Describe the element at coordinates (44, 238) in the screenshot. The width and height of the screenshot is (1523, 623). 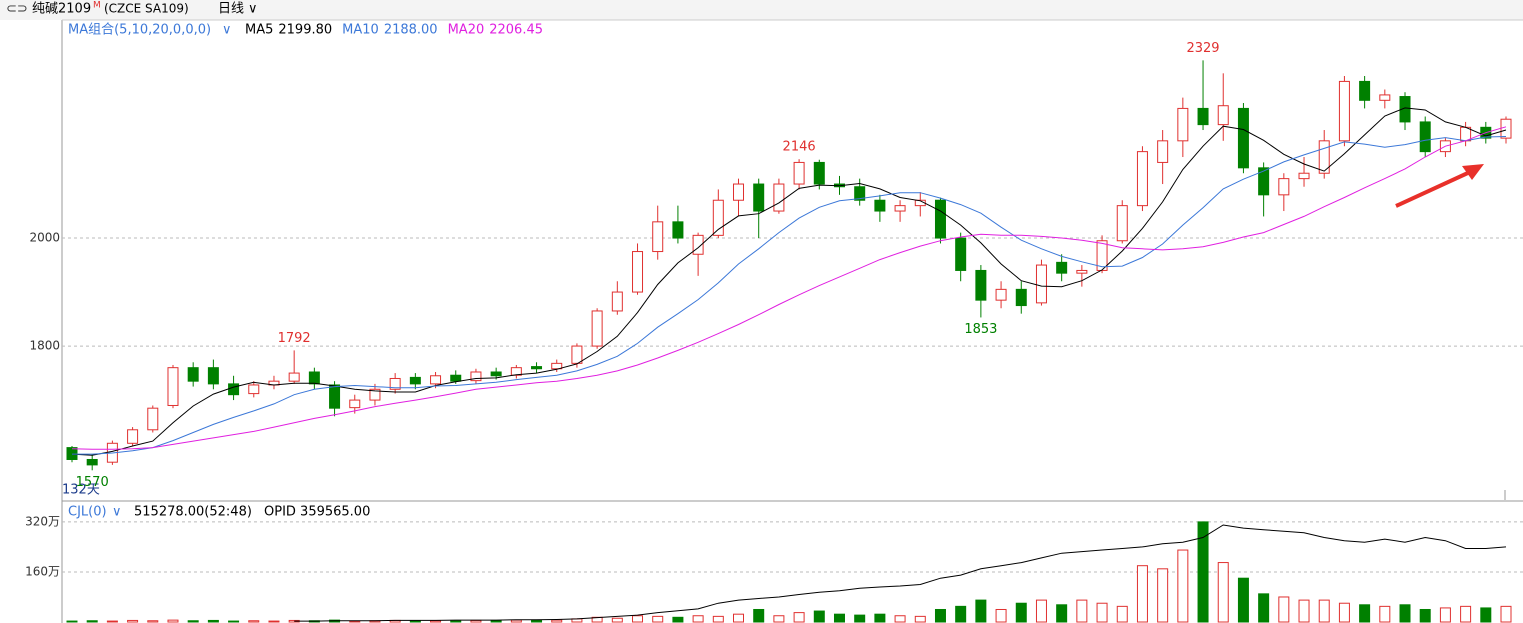
I see `y-tick-label: 2000` at that location.